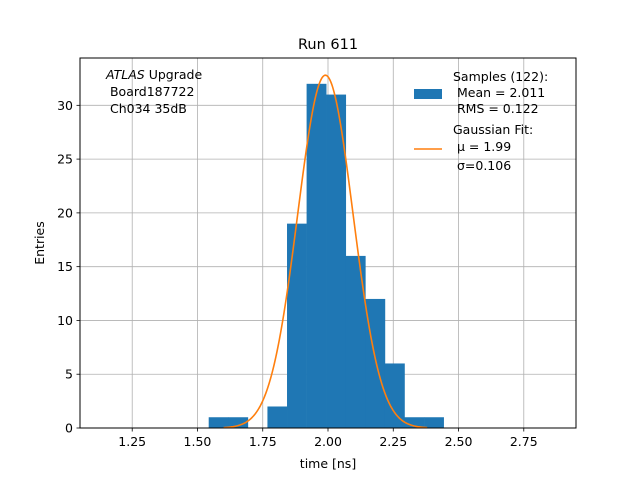 The height and width of the screenshot is (480, 640). I want to click on annotation-atlas-italic: ATLAS, so click(125, 74).